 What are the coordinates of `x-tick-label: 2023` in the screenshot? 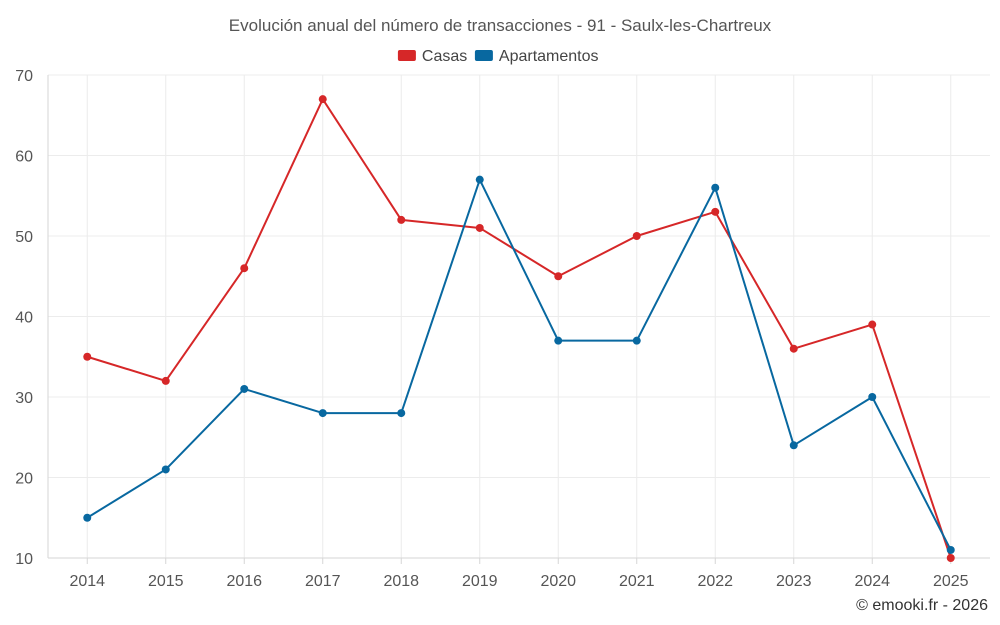 It's located at (794, 581).